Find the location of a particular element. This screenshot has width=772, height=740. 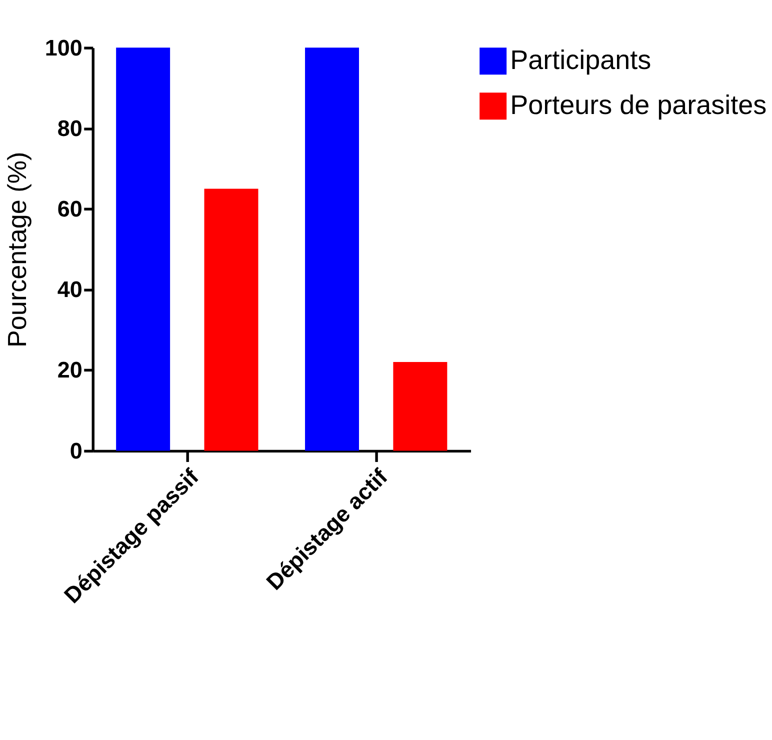

legend-label: Porteurs de parasites is located at coordinates (638, 105).